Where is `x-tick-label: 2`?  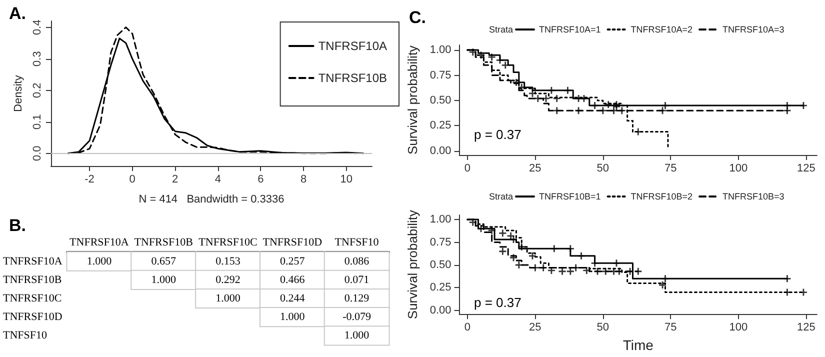
x-tick-label: 2 is located at coordinates (175, 180).